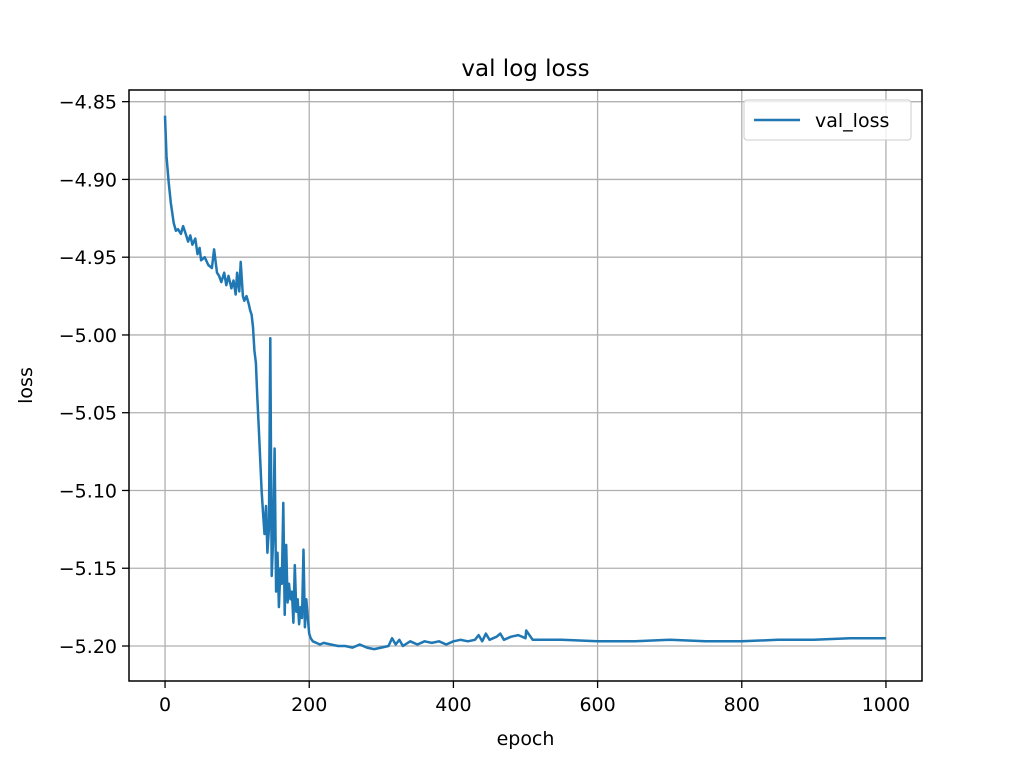 The width and height of the screenshot is (1024, 770). I want to click on chart-title: val log loss, so click(525, 69).